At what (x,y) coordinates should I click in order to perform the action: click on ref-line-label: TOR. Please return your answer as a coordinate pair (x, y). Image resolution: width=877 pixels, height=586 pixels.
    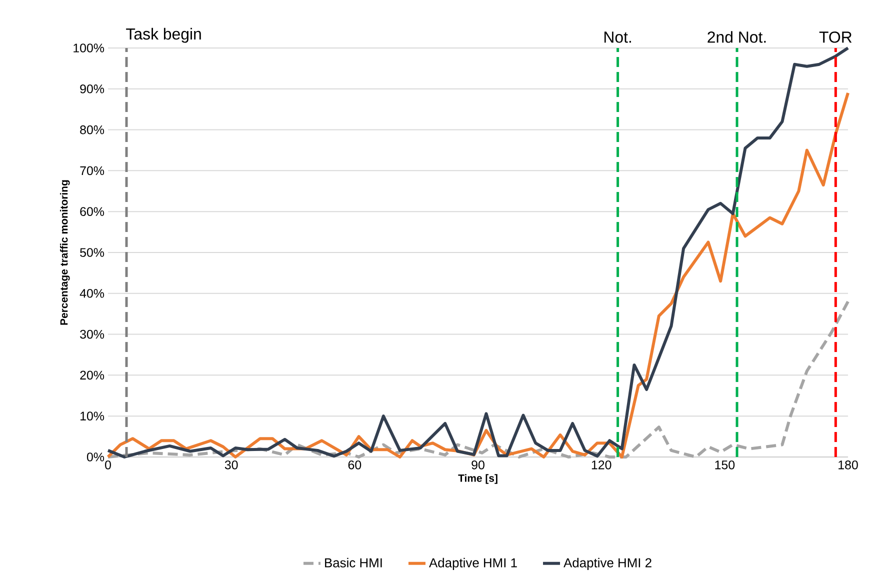
    Looking at the image, I should click on (835, 37).